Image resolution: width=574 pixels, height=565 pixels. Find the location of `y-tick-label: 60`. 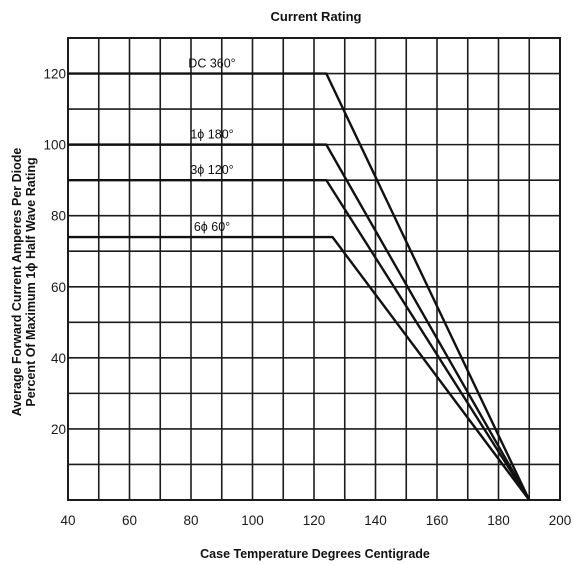

y-tick-label: 60 is located at coordinates (58, 287).